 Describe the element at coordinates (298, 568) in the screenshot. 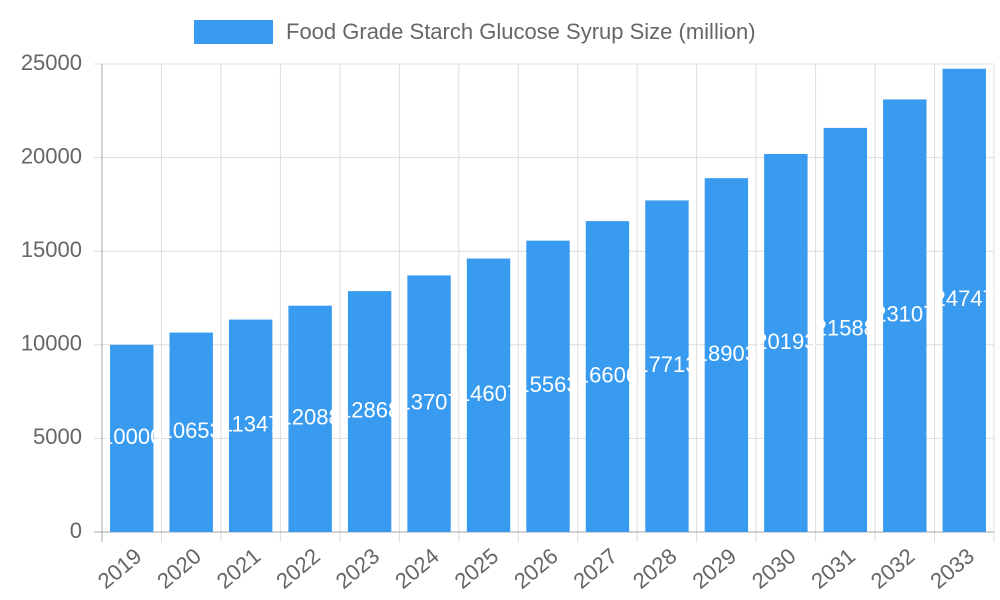

I see `x-tick-label: 2022` at that location.